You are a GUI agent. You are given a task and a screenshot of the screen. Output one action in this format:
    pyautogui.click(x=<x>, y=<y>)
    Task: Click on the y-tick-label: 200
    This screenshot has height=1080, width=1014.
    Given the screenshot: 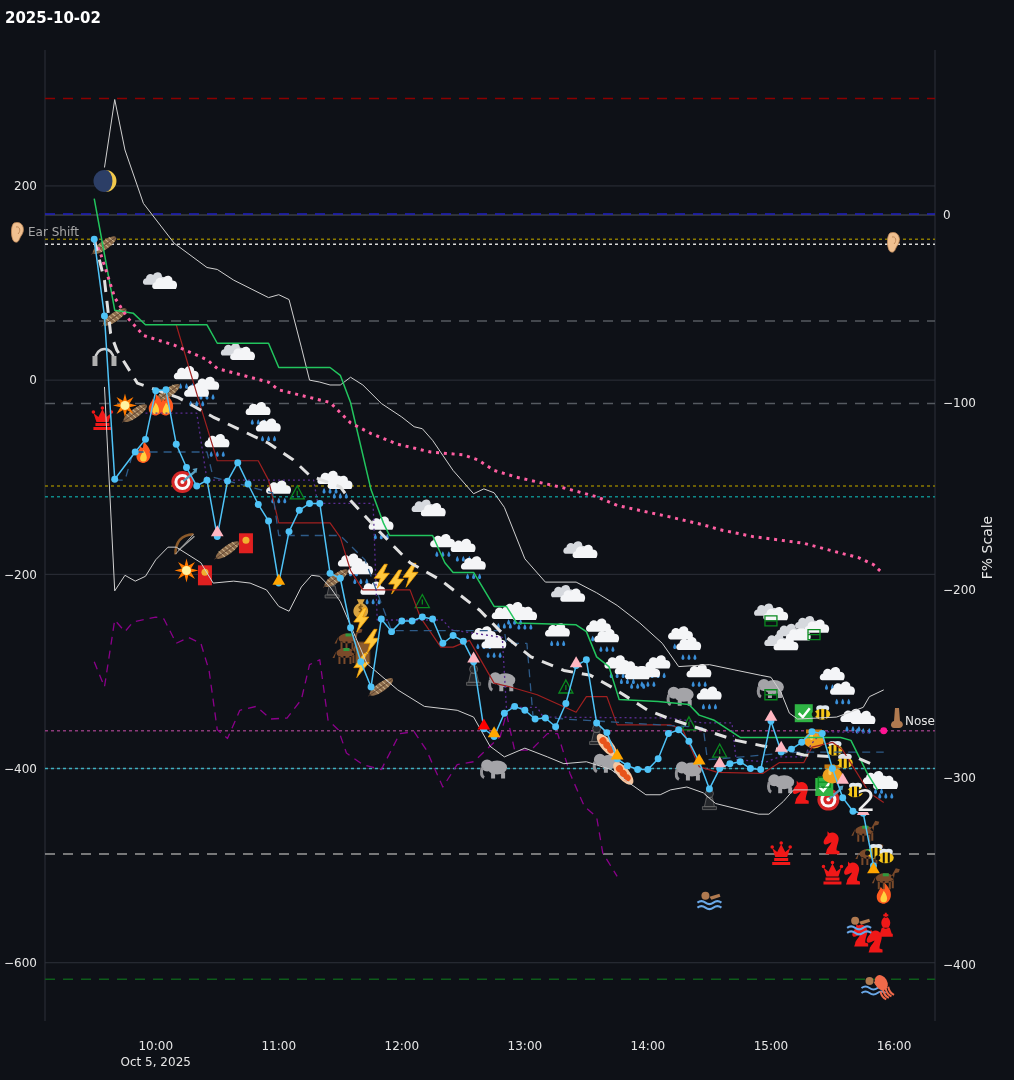 What is the action you would take?
    pyautogui.click(x=25, y=186)
    